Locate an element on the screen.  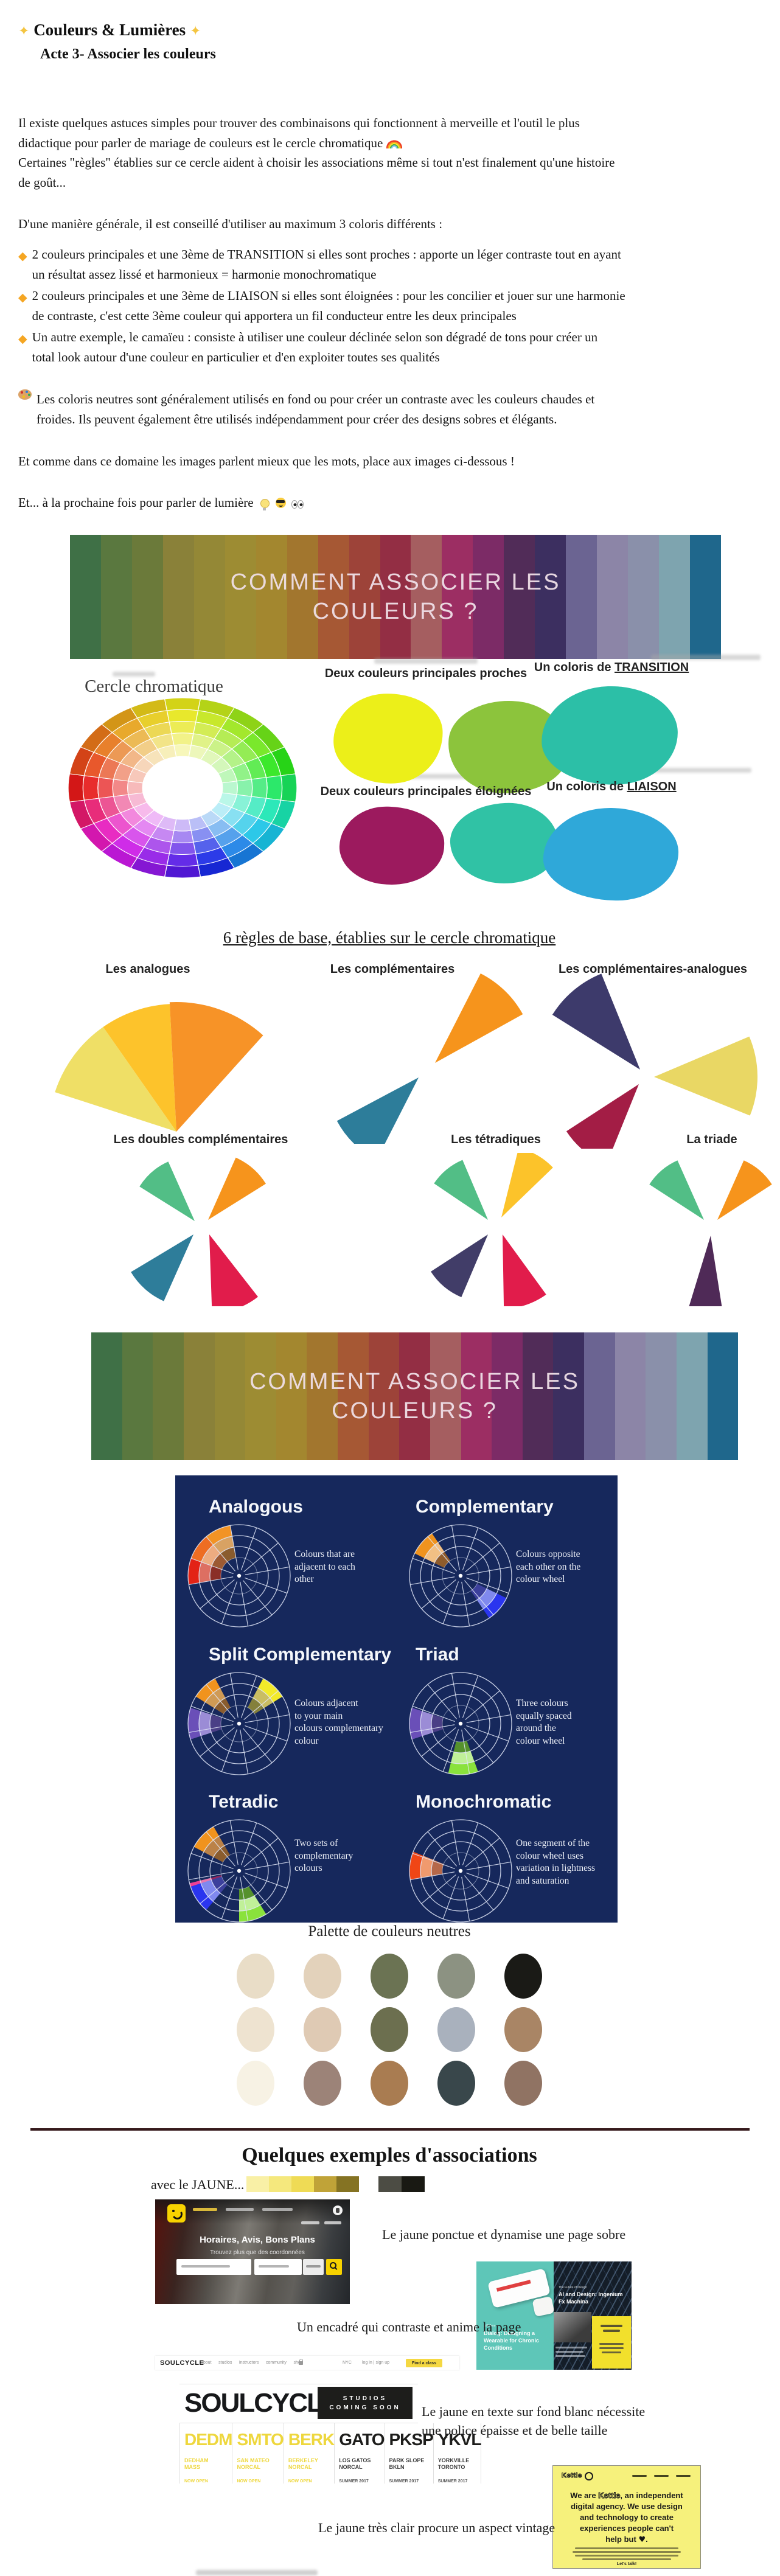
label-prefix: Un coloris de is located at coordinates (586, 786).